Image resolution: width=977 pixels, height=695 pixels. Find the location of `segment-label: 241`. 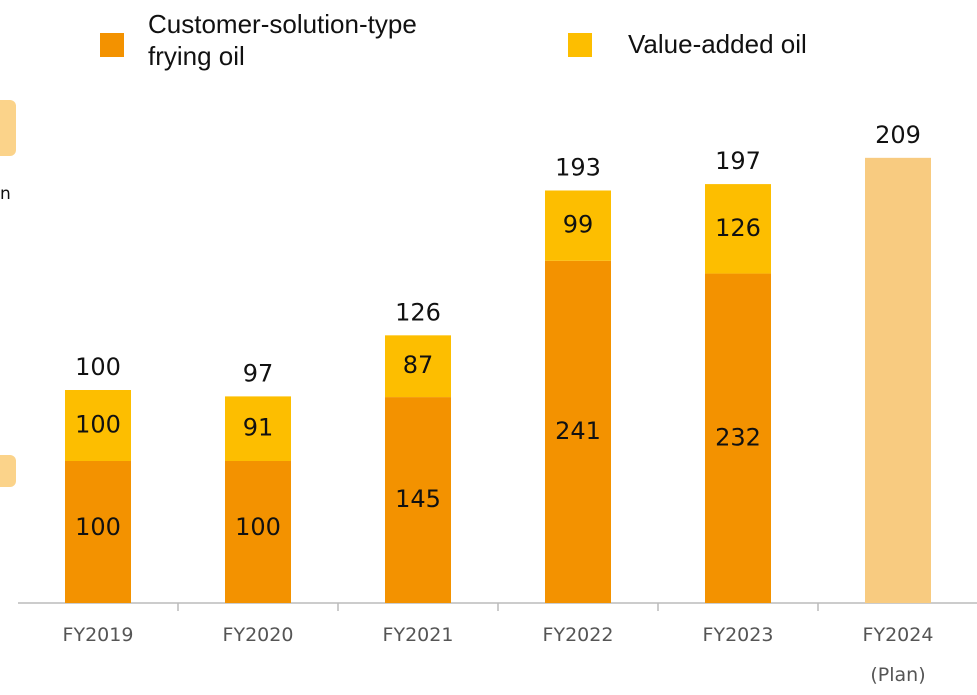

segment-label: 241 is located at coordinates (578, 431).